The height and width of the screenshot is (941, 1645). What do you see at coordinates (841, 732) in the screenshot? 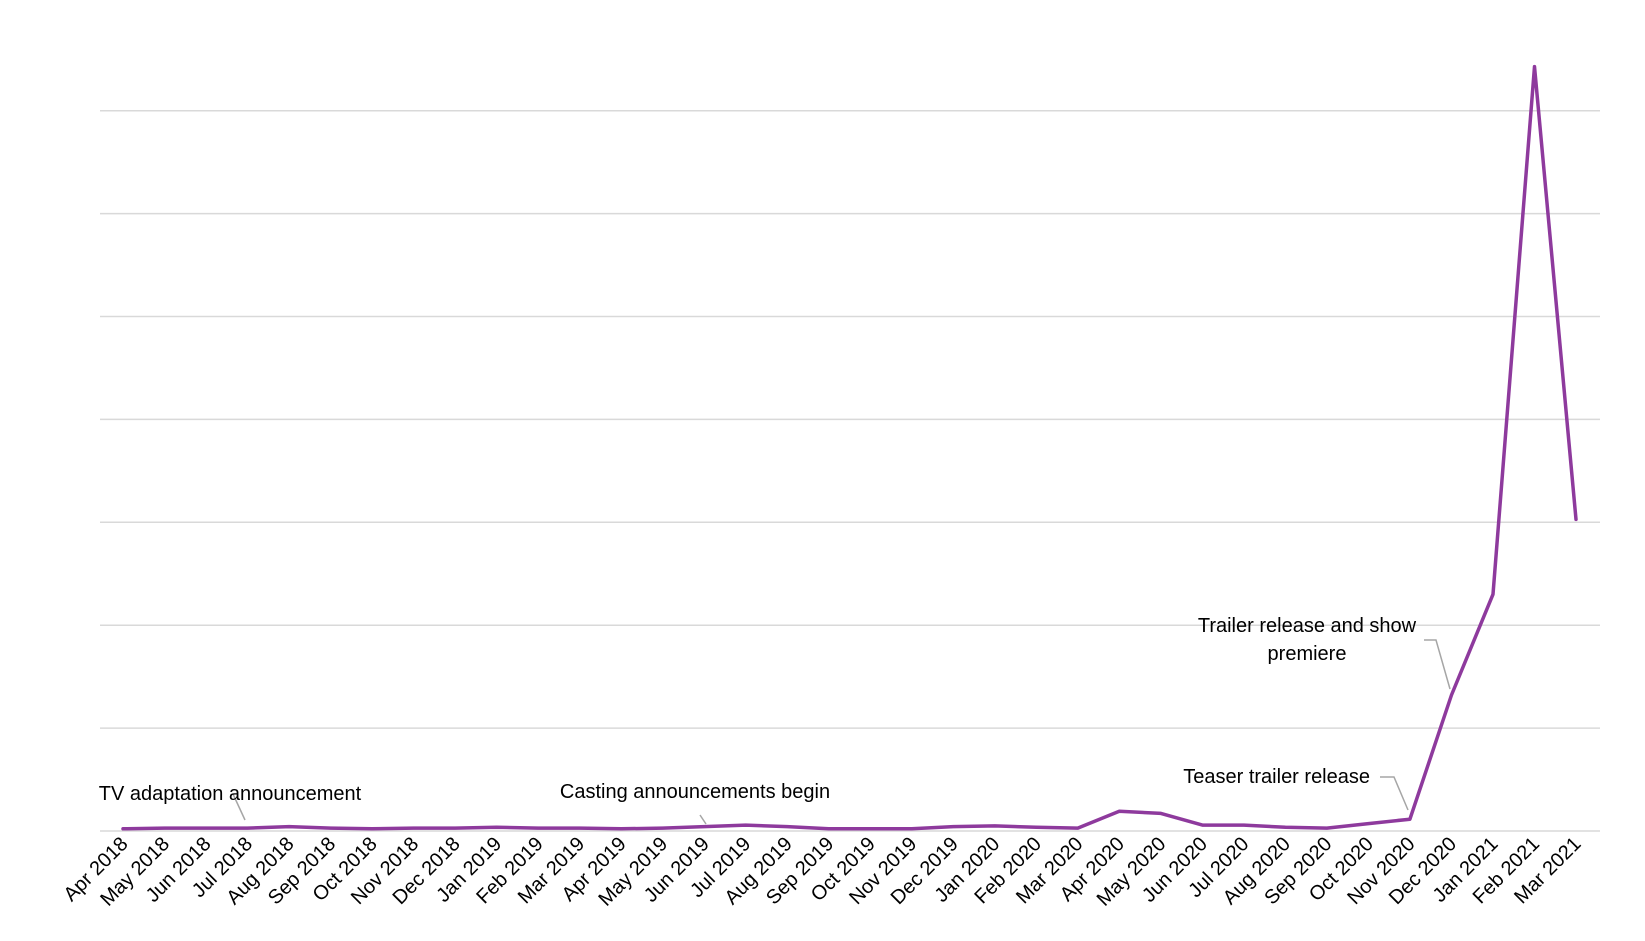
I see `annotation-leader-lines` at bounding box center [841, 732].